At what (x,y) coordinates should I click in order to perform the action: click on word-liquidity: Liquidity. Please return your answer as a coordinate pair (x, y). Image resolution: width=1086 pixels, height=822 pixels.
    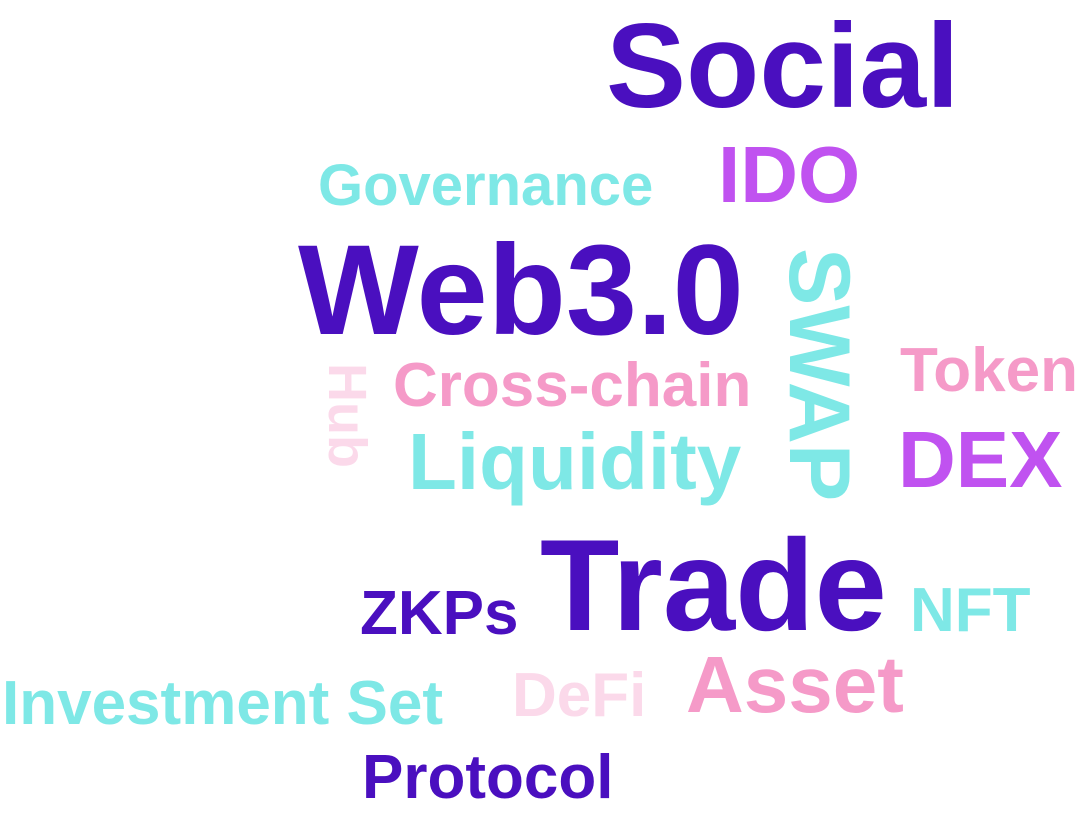
    Looking at the image, I should click on (575, 461).